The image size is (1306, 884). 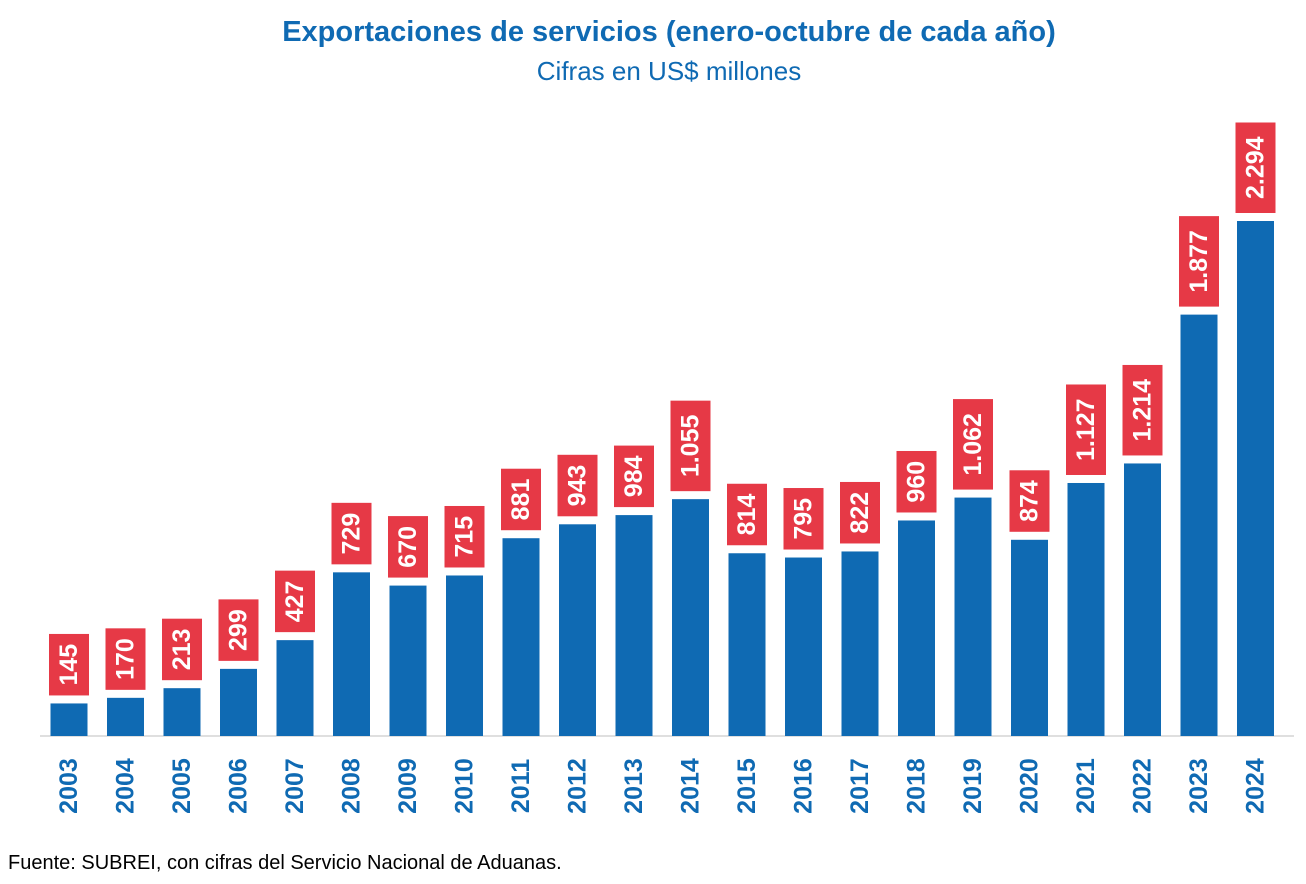 I want to click on x-tick-label-2003: 2003, so click(x=69, y=786).